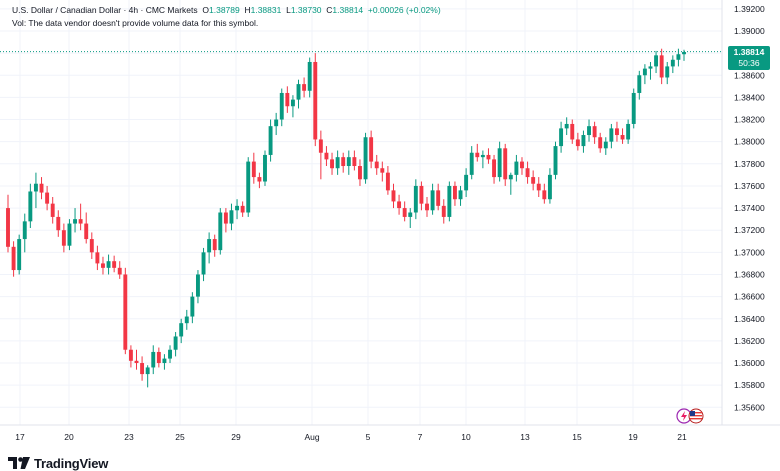  What do you see at coordinates (58, 463) in the screenshot?
I see `tradingview-logo: TradingView` at bounding box center [58, 463].